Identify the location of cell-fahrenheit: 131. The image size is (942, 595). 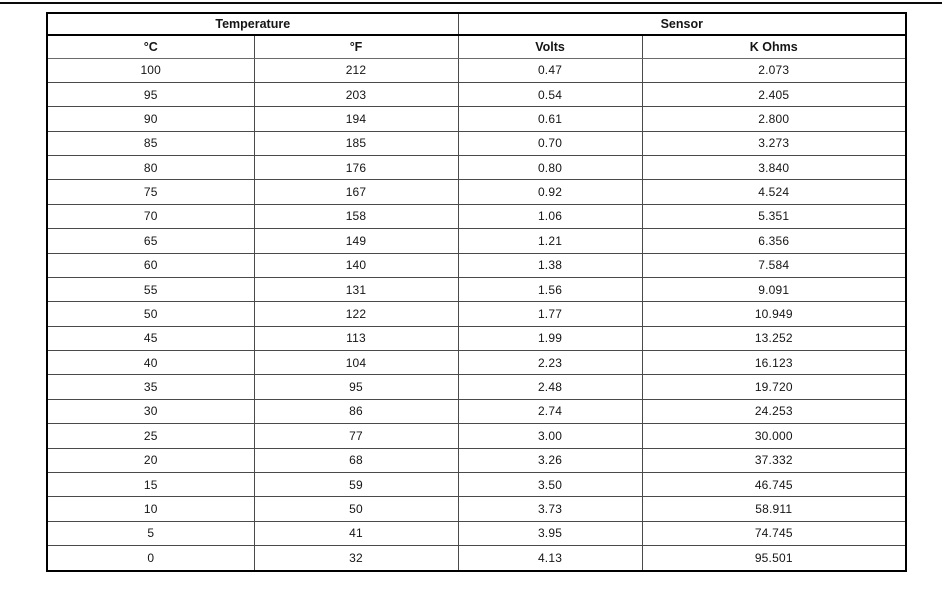
(356, 289).